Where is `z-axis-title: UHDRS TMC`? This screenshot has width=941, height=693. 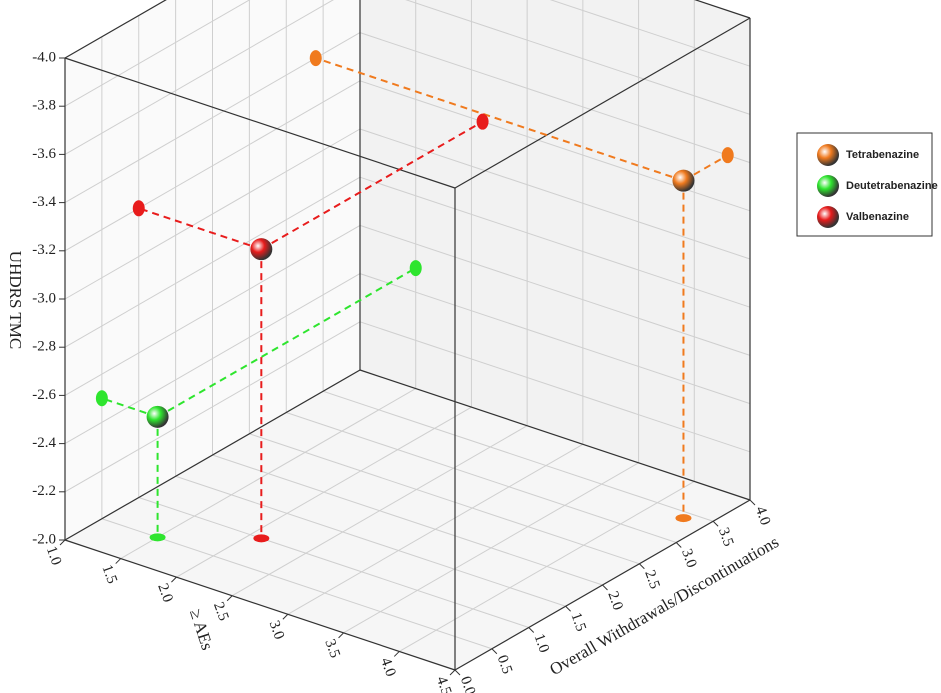 z-axis-title: UHDRS TMC is located at coordinates (15, 300).